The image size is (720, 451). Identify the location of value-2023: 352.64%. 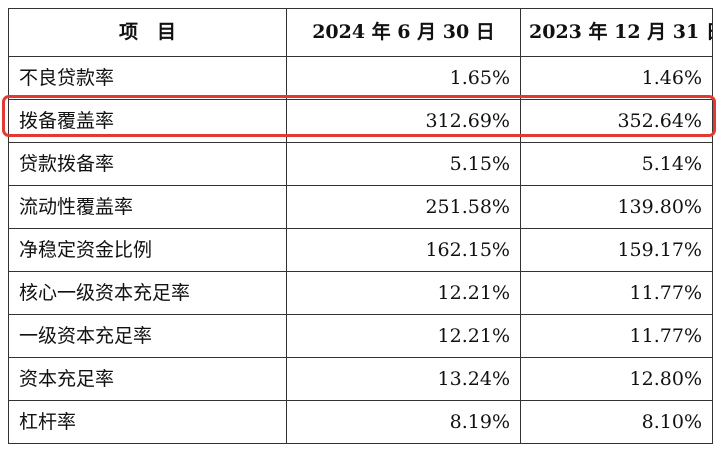
(616, 121).